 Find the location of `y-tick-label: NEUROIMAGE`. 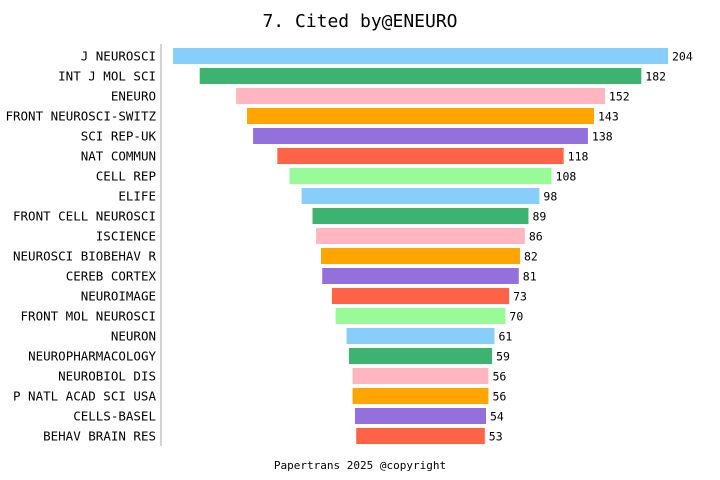

y-tick-label: NEUROIMAGE is located at coordinates (118, 296).